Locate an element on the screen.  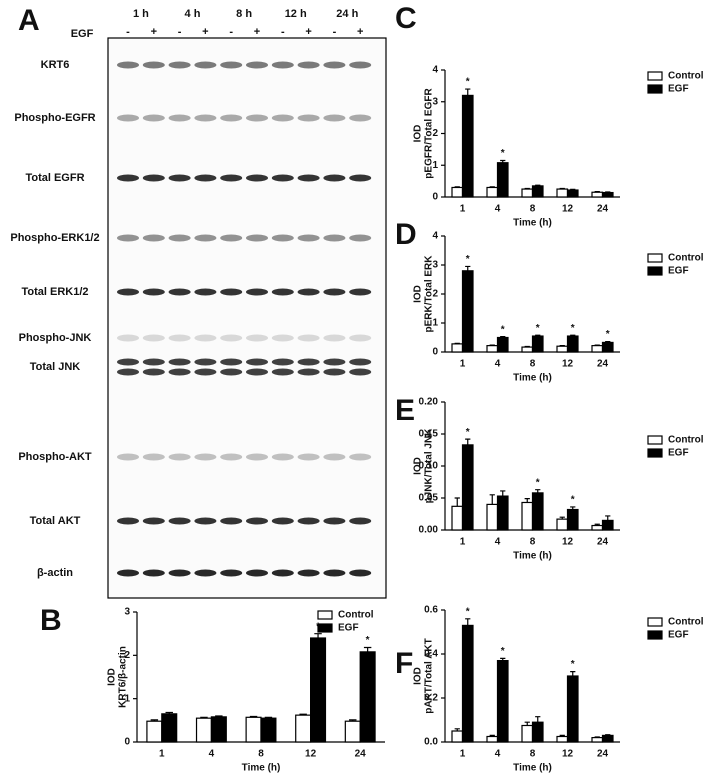
x-tick-label: 24 is located at coordinates (603, 364).